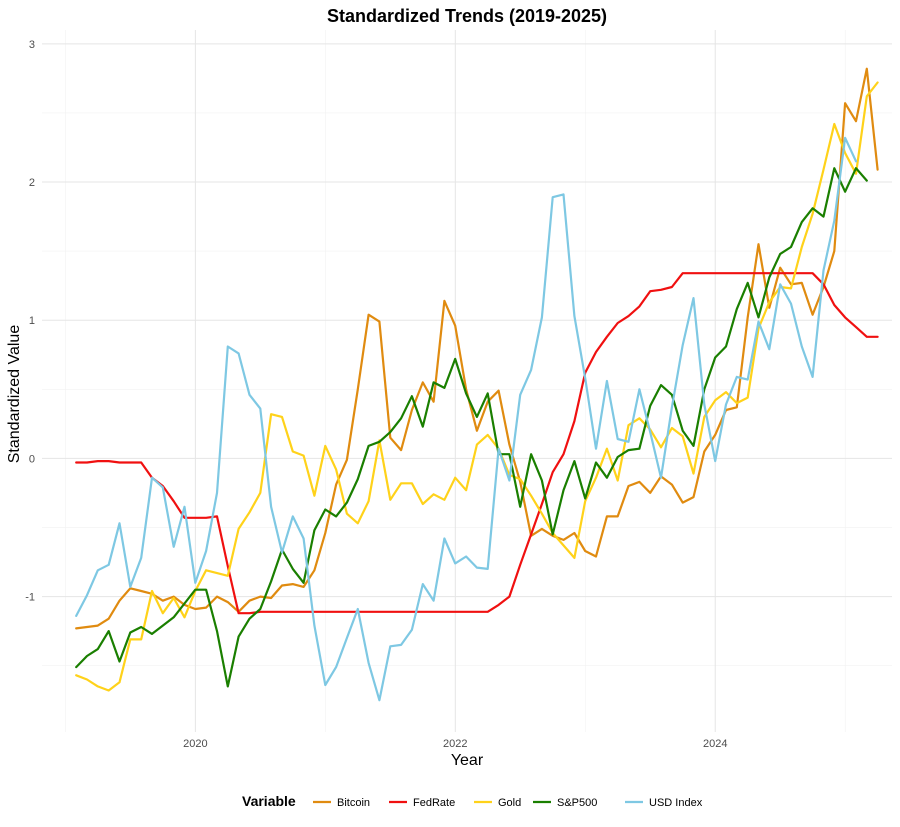 Image resolution: width=900 pixels, height=827 pixels. Describe the element at coordinates (32, 183) in the screenshot. I see `y-tick-label: 2` at that location.